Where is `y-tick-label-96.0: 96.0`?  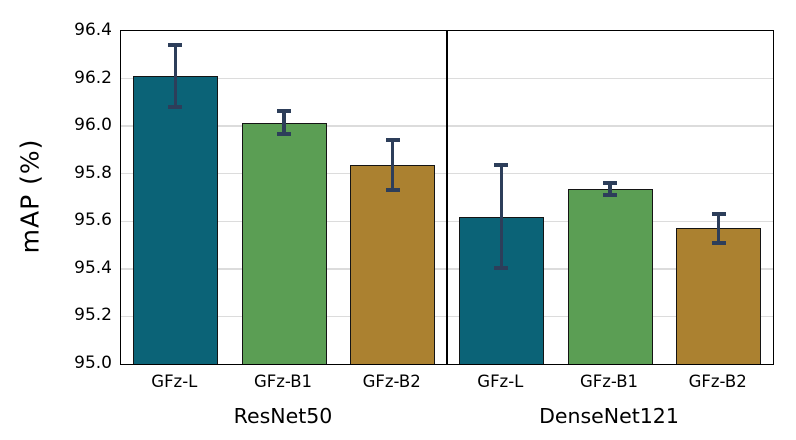
y-tick-label-96.0: 96.0 is located at coordinates (93, 125).